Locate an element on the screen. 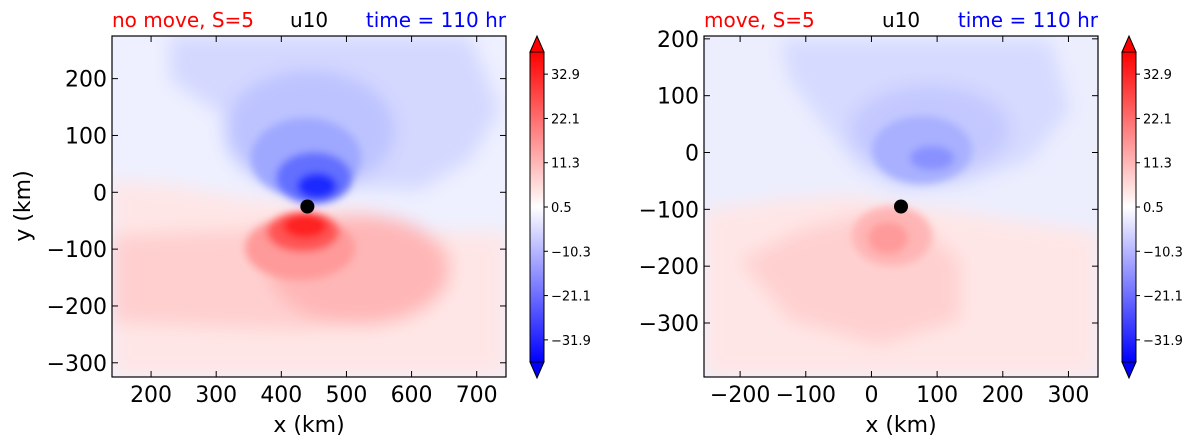 This screenshot has width=1193, height=447. x-tick-label: 500 is located at coordinates (346, 395).